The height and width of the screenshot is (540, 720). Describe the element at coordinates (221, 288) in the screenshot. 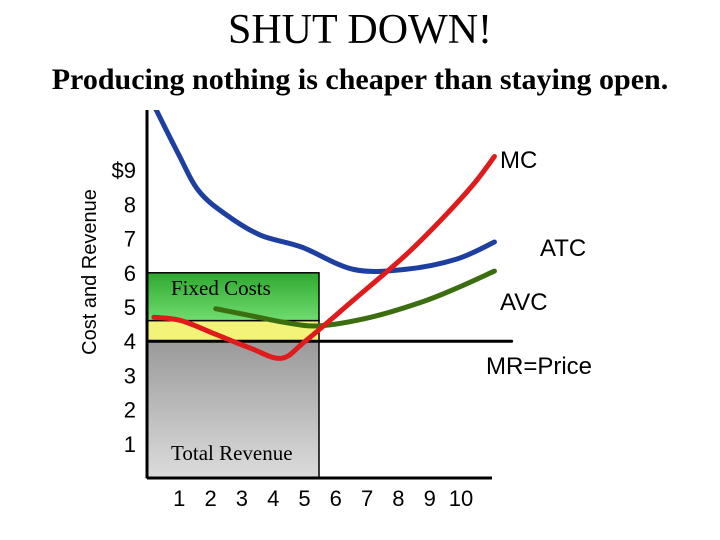

I see `region-label: Fixed Costs` at that location.